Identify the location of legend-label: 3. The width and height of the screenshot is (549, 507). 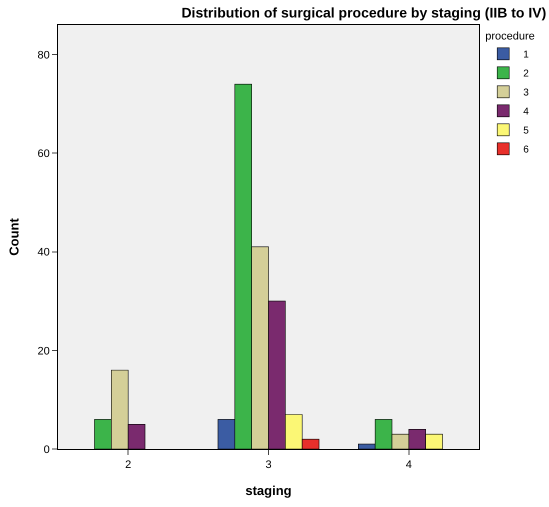
(526, 93).